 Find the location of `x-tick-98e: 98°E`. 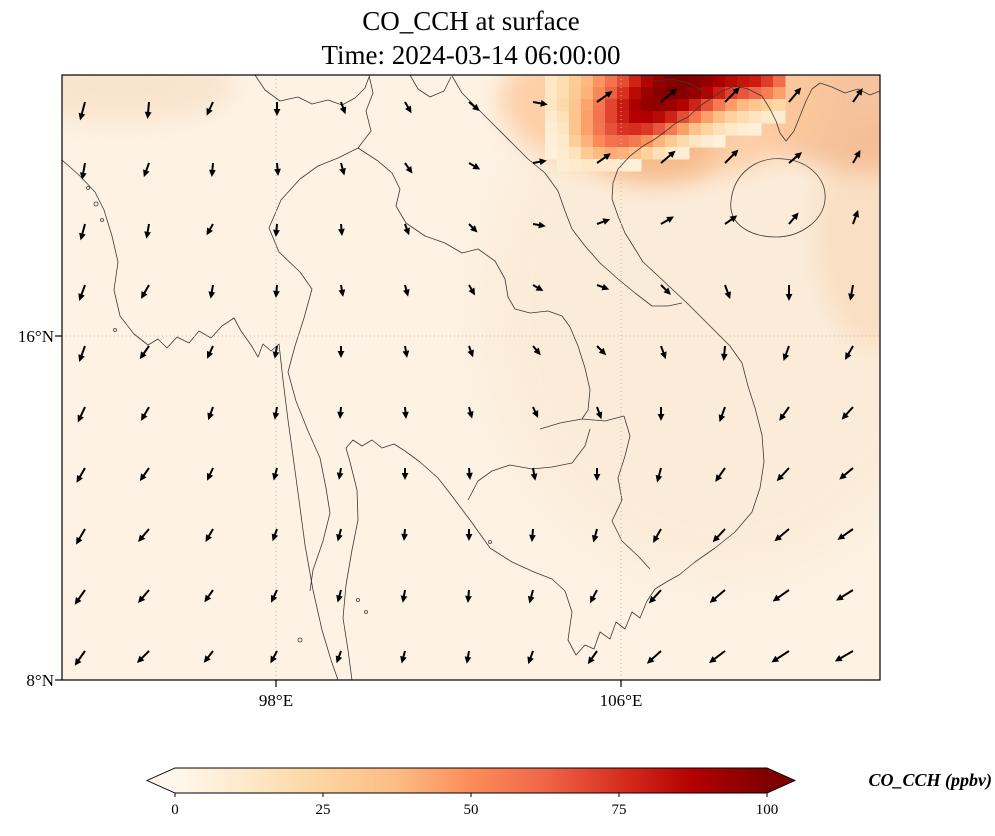

x-tick-98e: 98°E is located at coordinates (276, 700).